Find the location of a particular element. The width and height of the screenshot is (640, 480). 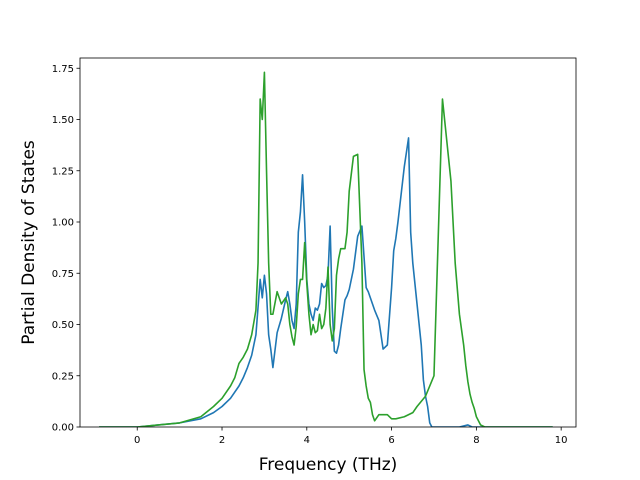

y-tick-label: 0.50 is located at coordinates (63, 325).